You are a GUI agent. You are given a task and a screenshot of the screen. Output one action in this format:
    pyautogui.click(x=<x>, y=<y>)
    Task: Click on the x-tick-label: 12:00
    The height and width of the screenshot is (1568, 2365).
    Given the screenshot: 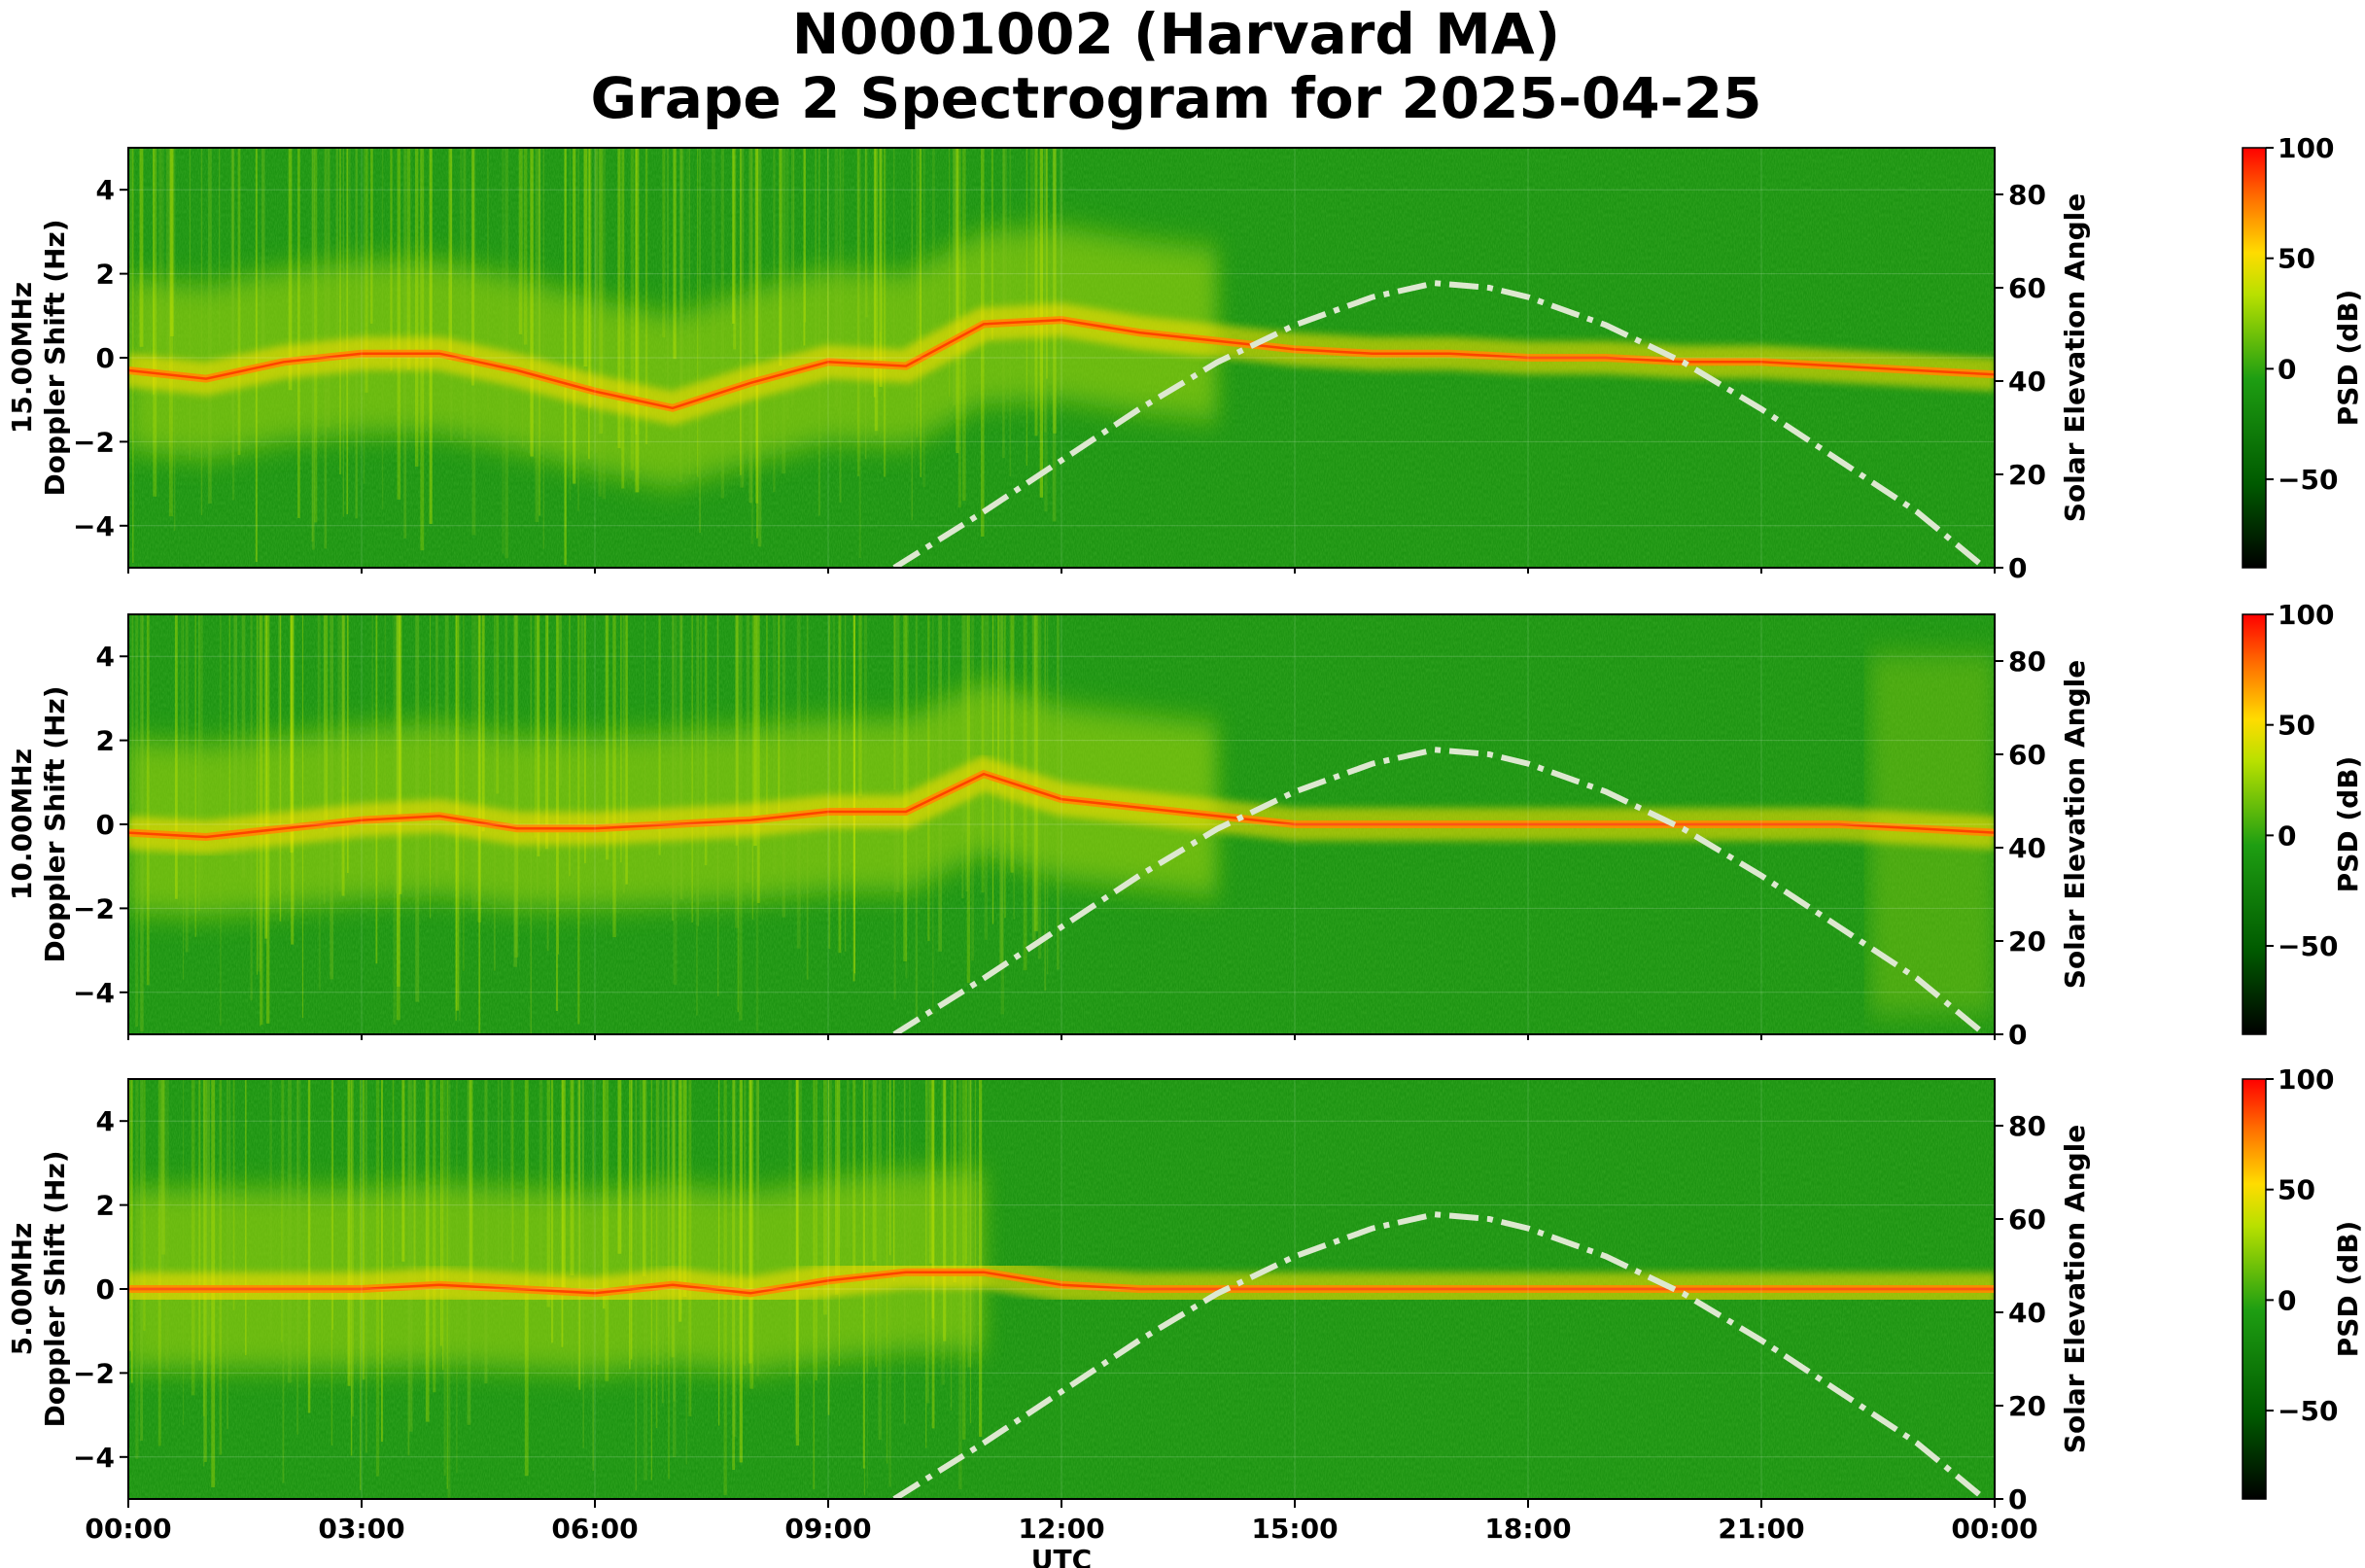 What is the action you would take?
    pyautogui.click(x=1061, y=1529)
    